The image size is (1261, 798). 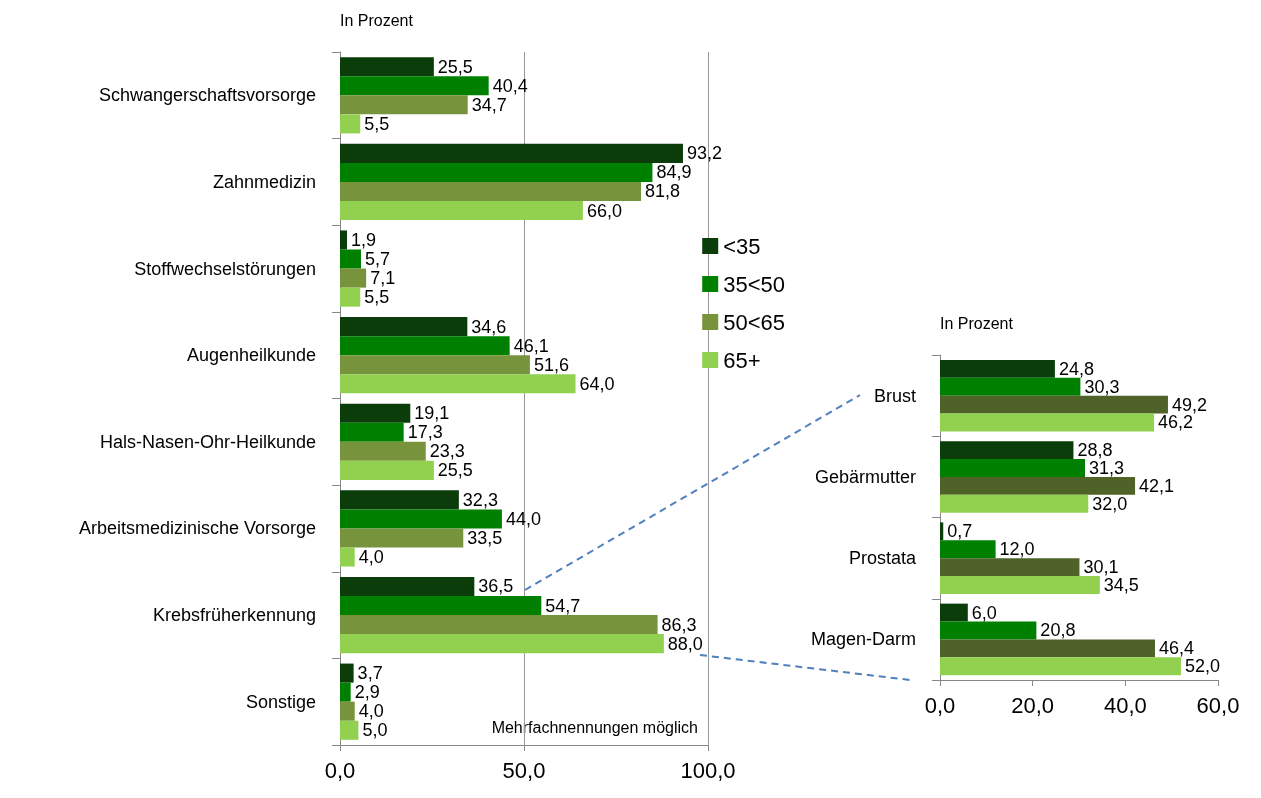 What do you see at coordinates (551, 364) in the screenshot?
I see `data-label: 51,6` at bounding box center [551, 364].